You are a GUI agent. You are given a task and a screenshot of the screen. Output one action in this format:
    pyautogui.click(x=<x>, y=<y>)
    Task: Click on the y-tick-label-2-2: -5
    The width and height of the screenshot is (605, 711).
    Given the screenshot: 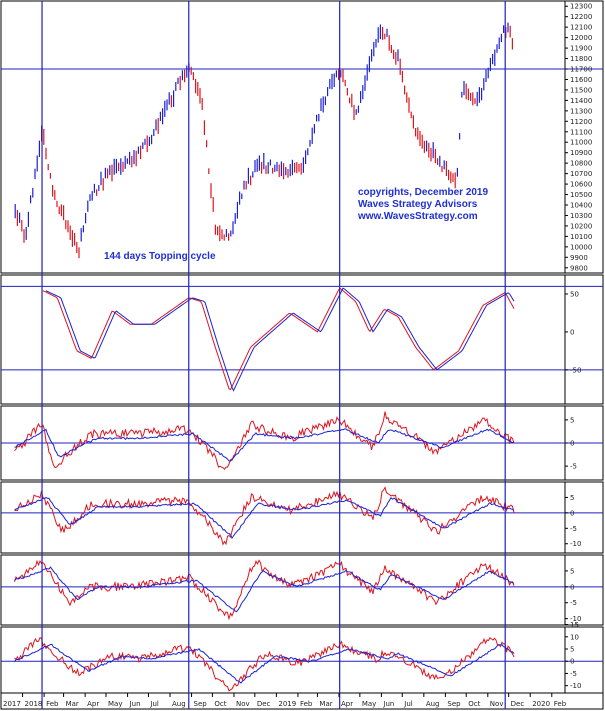 What is the action you would take?
    pyautogui.click(x=573, y=467)
    